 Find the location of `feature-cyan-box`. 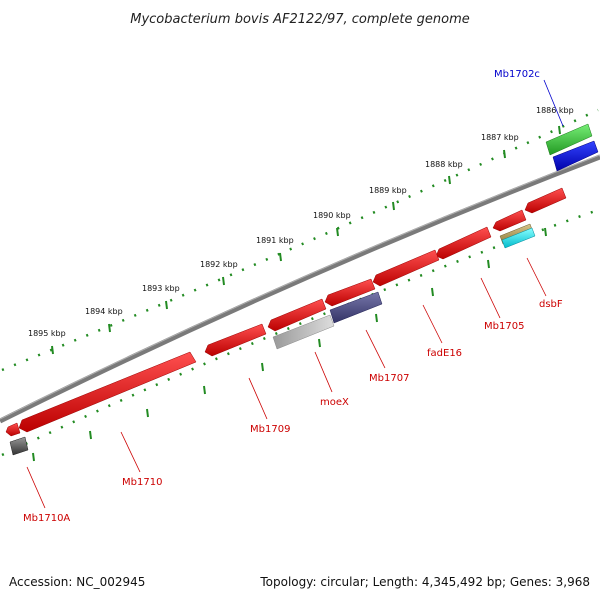

feature-cyan-box is located at coordinates (518, 238).